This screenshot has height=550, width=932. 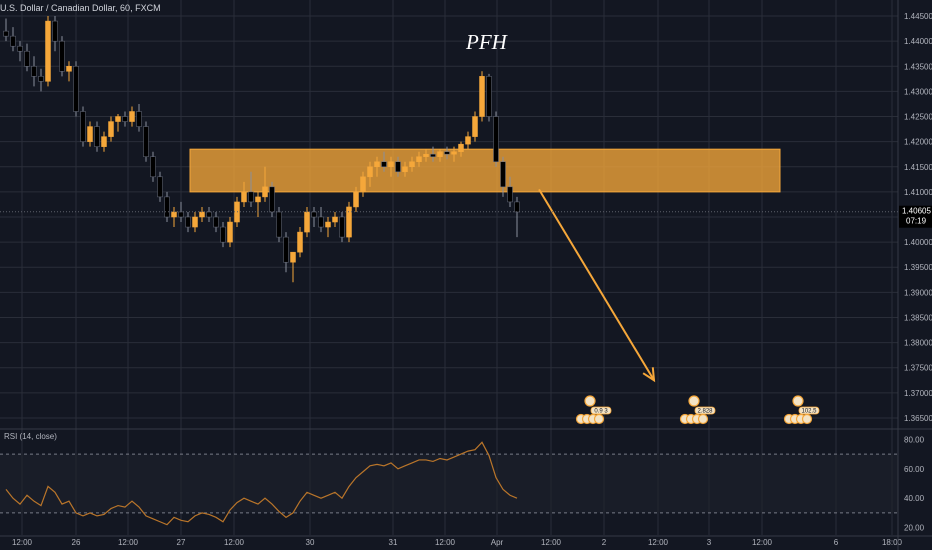 I want to click on rsi-tick-label: 20.00, so click(x=914, y=528).